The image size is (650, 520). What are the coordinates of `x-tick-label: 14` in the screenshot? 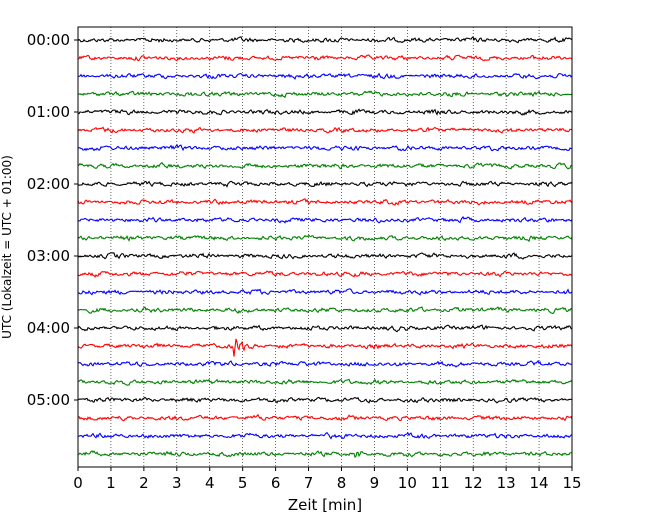 It's located at (539, 483).